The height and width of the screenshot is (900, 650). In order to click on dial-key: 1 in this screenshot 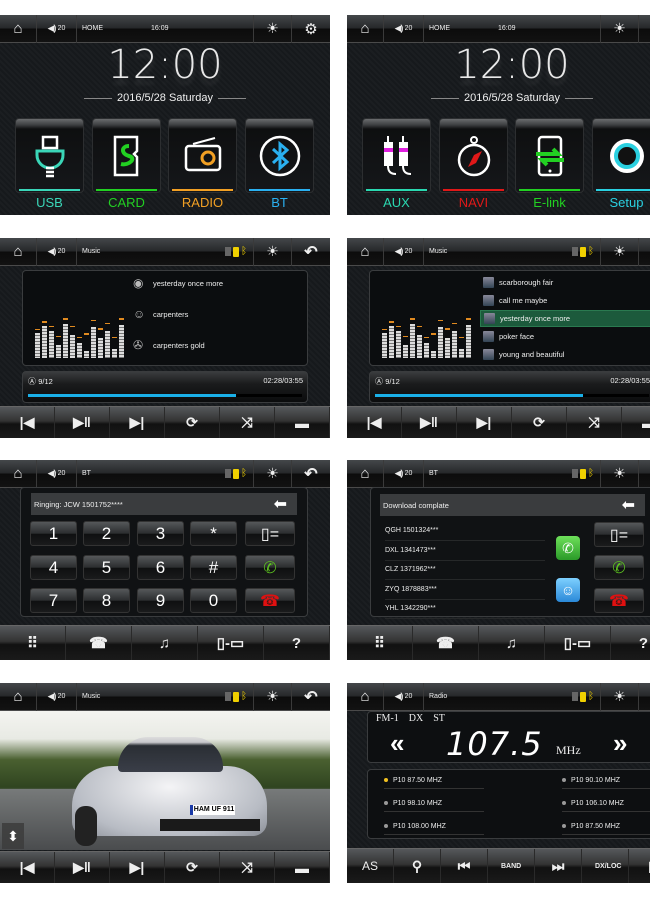, I will do `click(53, 533)`.